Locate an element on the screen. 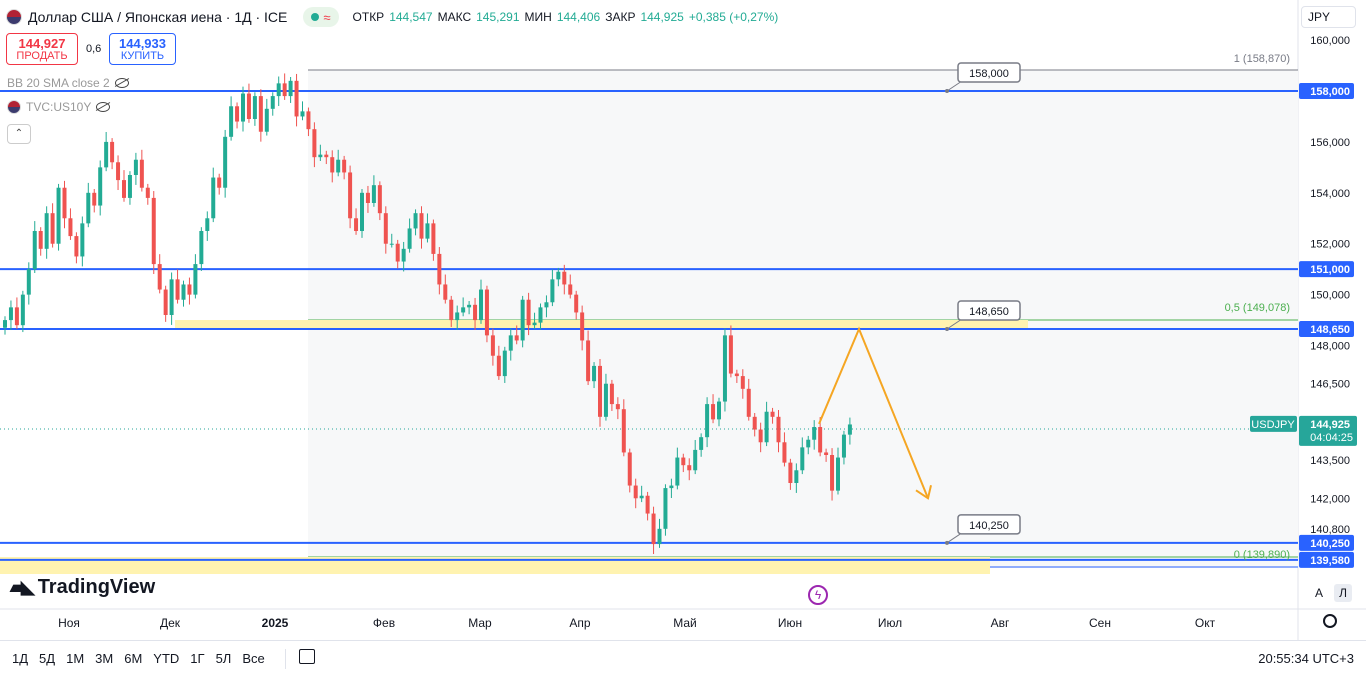  currency-selector: JPY is located at coordinates (1328, 17).